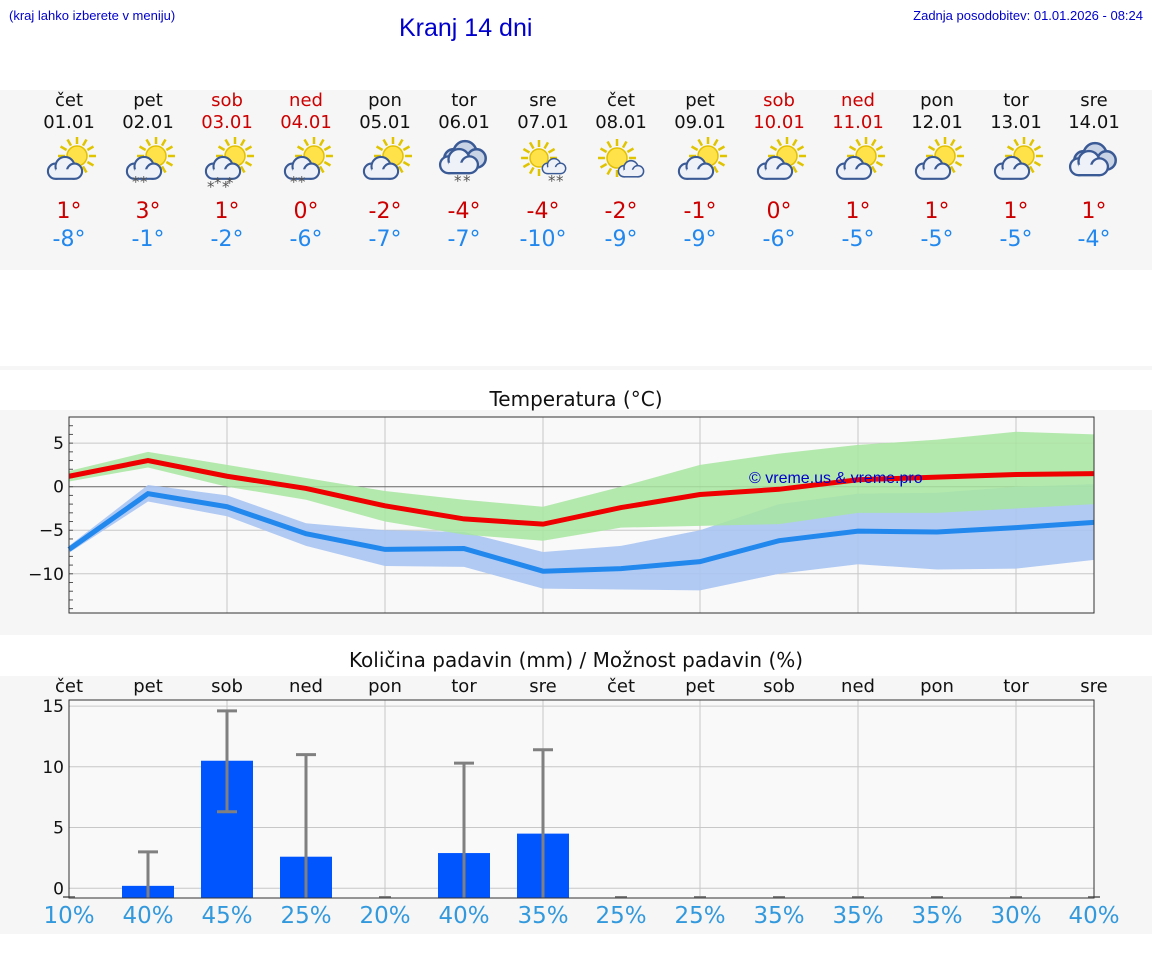 This screenshot has width=1152, height=975. Describe the element at coordinates (1028, 15) in the screenshot. I see `last-updated: Zadnja posodobitev: 01.01.2026 - 08:24` at that location.